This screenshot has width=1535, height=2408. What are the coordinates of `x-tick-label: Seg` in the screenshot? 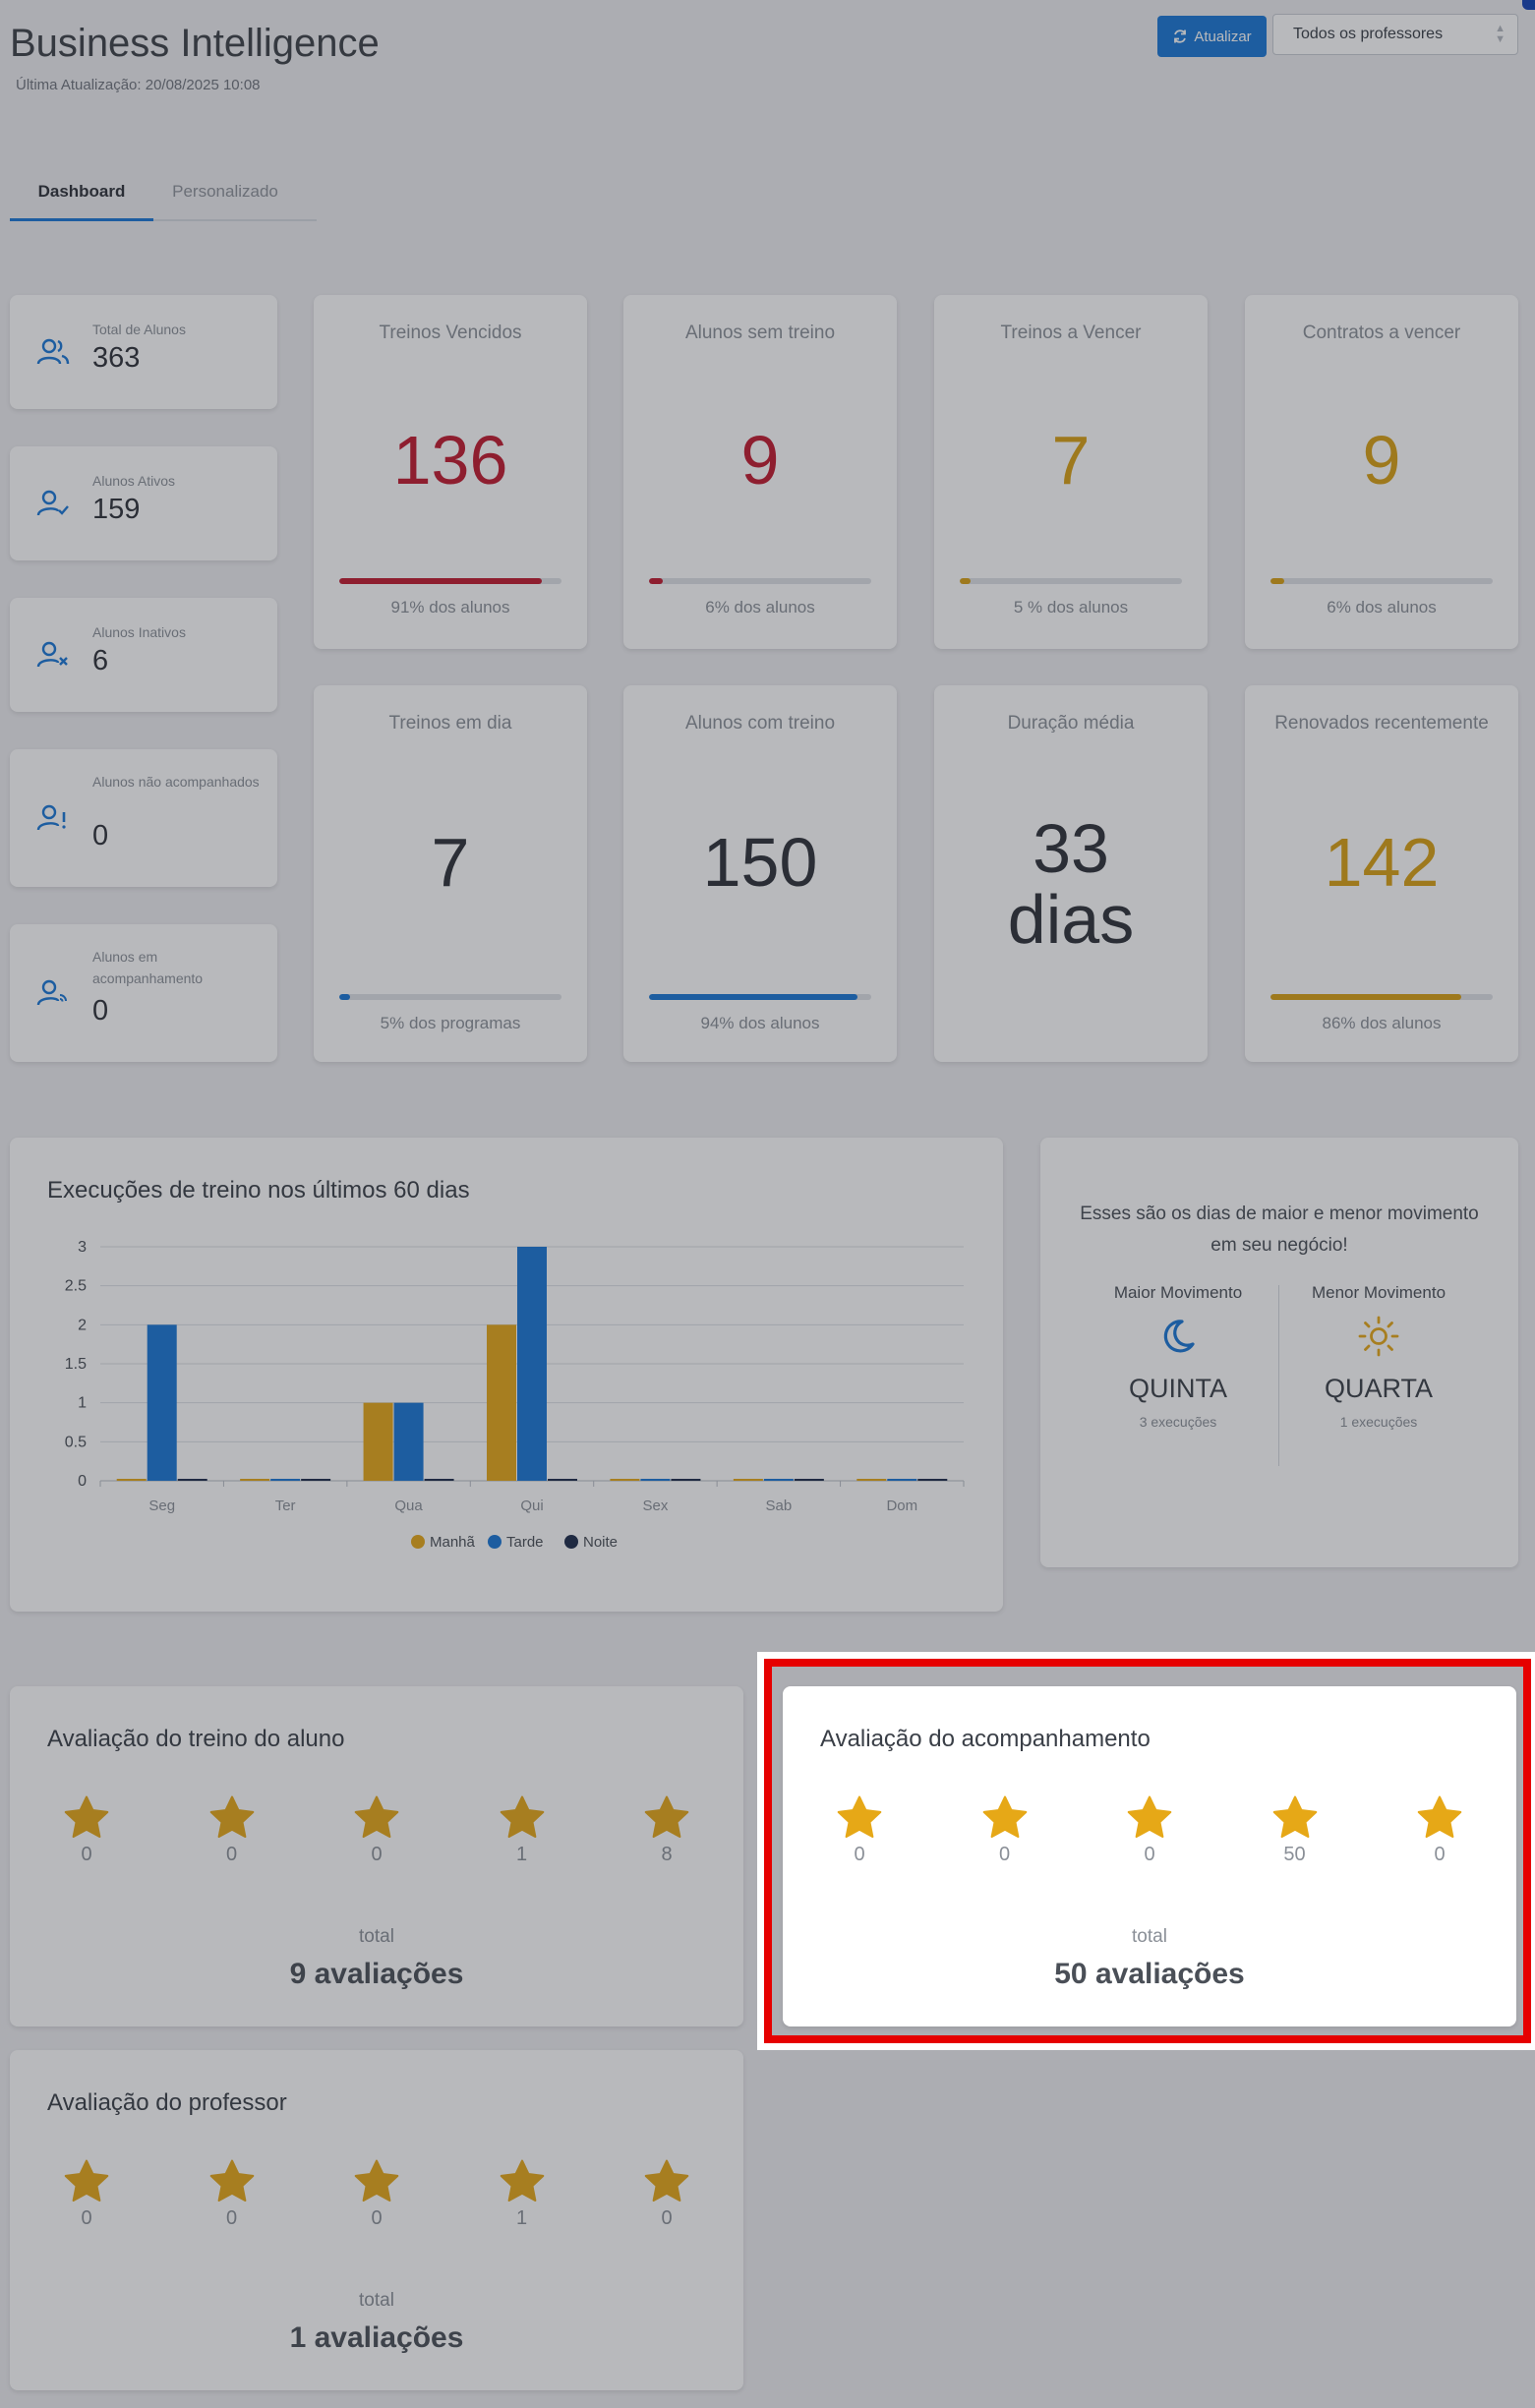 It's located at (161, 1506).